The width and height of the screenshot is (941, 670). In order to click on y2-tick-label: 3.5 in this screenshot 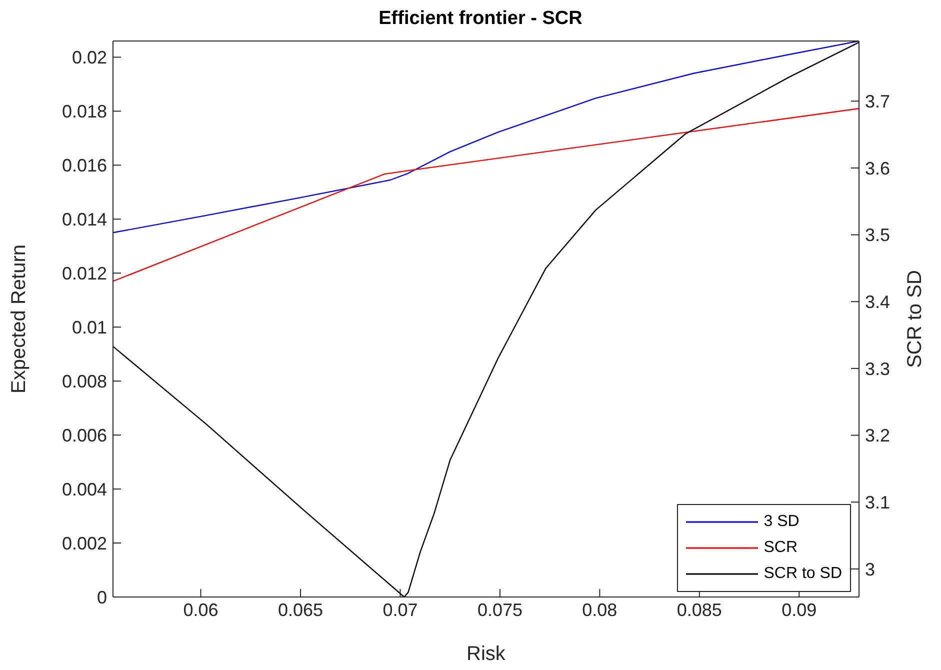, I will do `click(877, 235)`.